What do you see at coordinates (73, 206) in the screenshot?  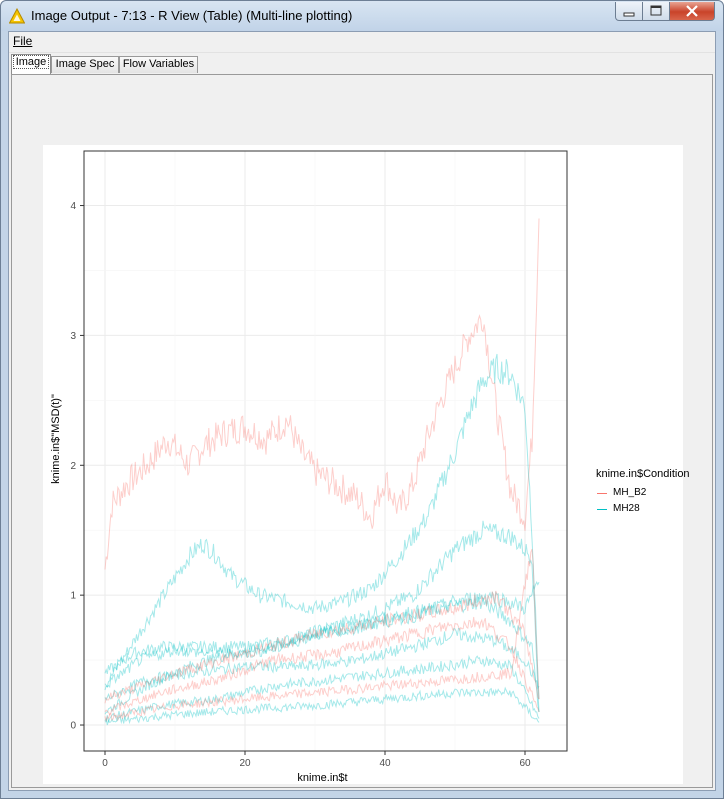 I see `y-tick-label: 4` at bounding box center [73, 206].